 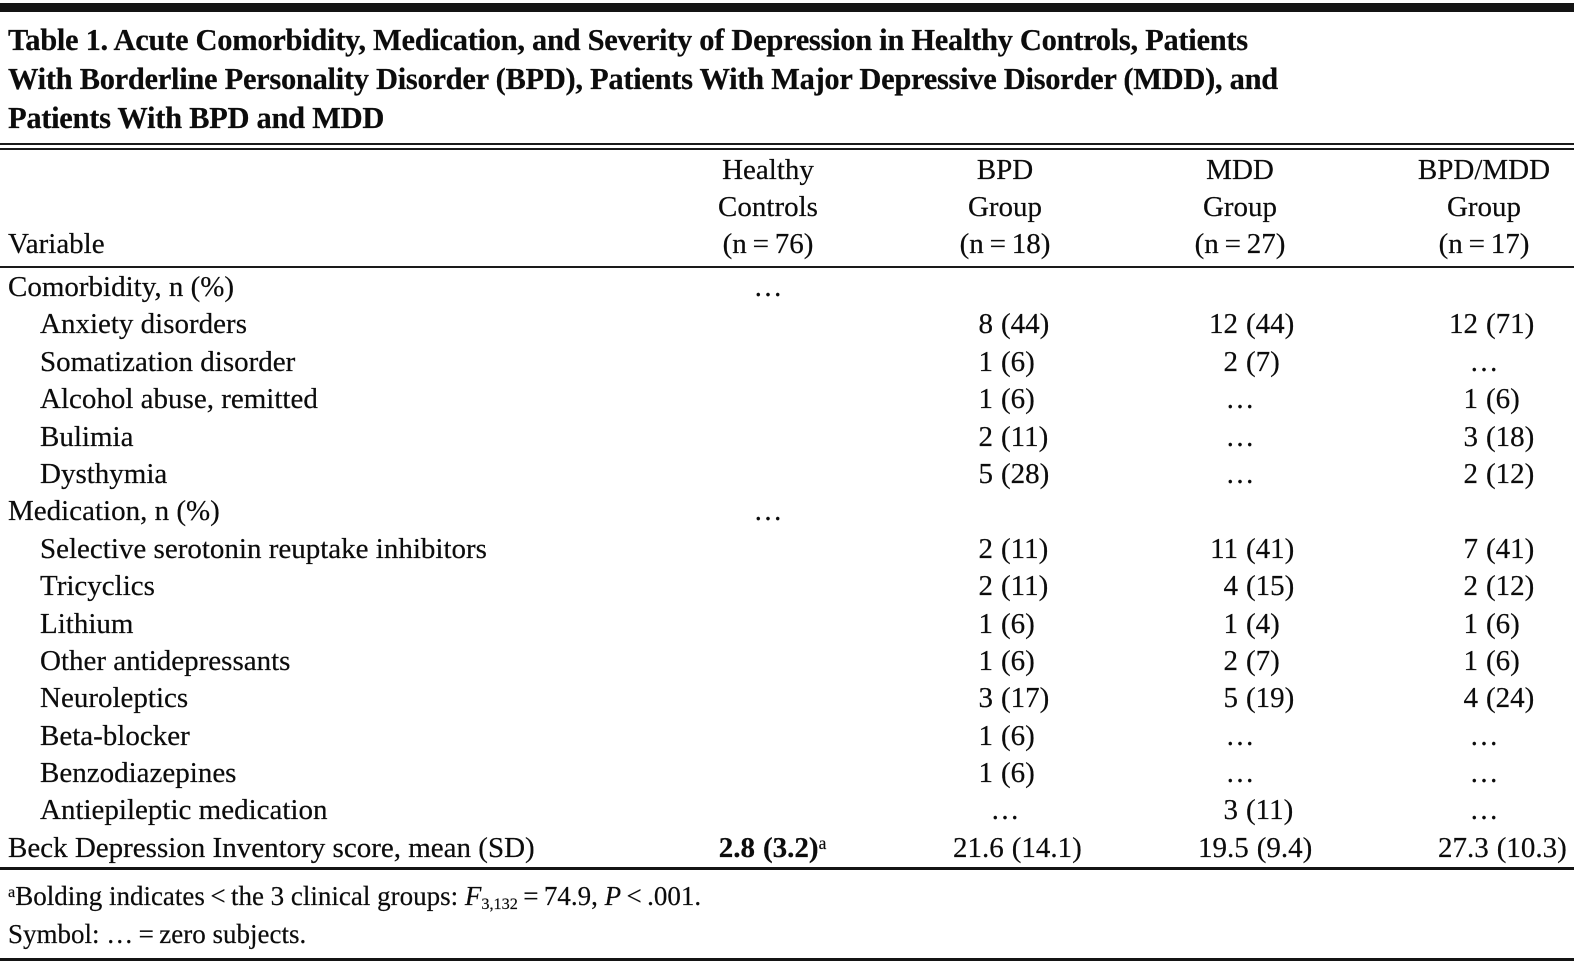 I want to click on table-cell: 12 (44), so click(x=1252, y=324).